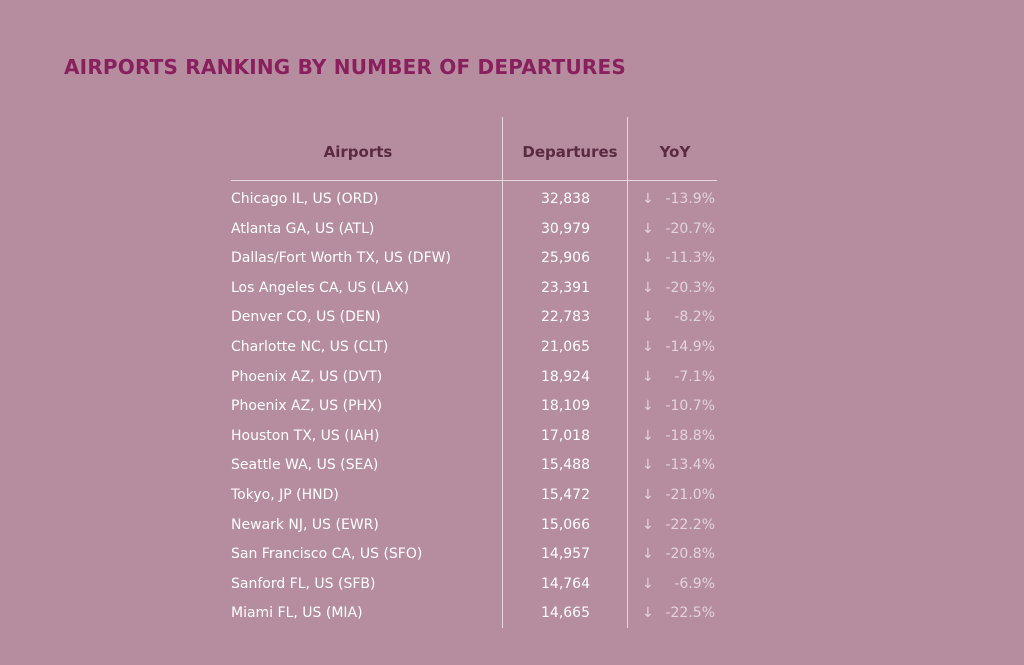 The height and width of the screenshot is (665, 1024). I want to click on column-divider-departures, so click(502, 372).